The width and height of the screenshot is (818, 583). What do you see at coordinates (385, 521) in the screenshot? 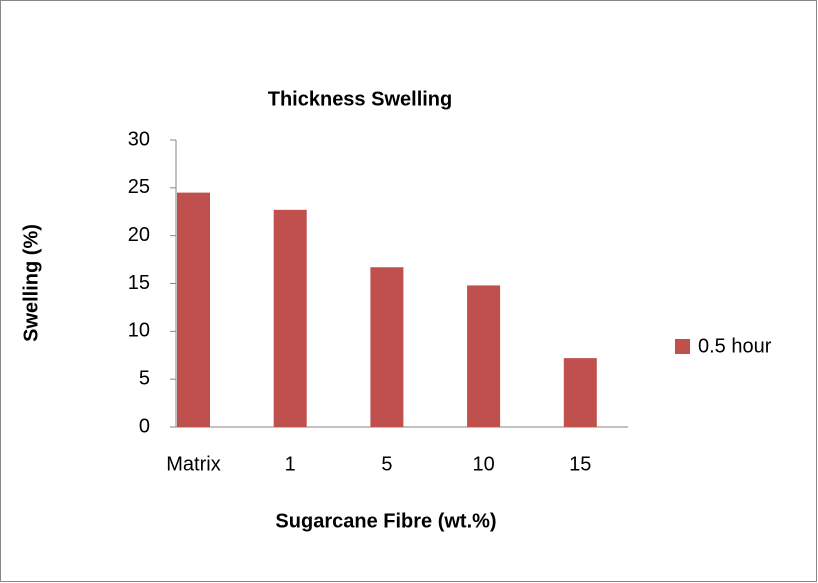
I see `x-axis-label: Sugarcane Fibre (wt.%)` at bounding box center [385, 521].